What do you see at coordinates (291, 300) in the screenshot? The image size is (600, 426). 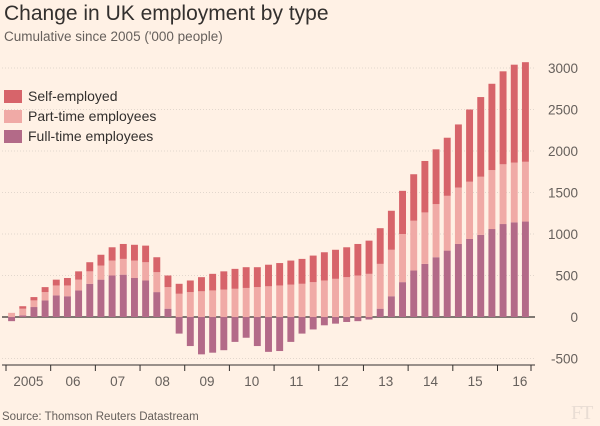 I see `bar-part-time-employees-2011-q2` at bounding box center [291, 300].